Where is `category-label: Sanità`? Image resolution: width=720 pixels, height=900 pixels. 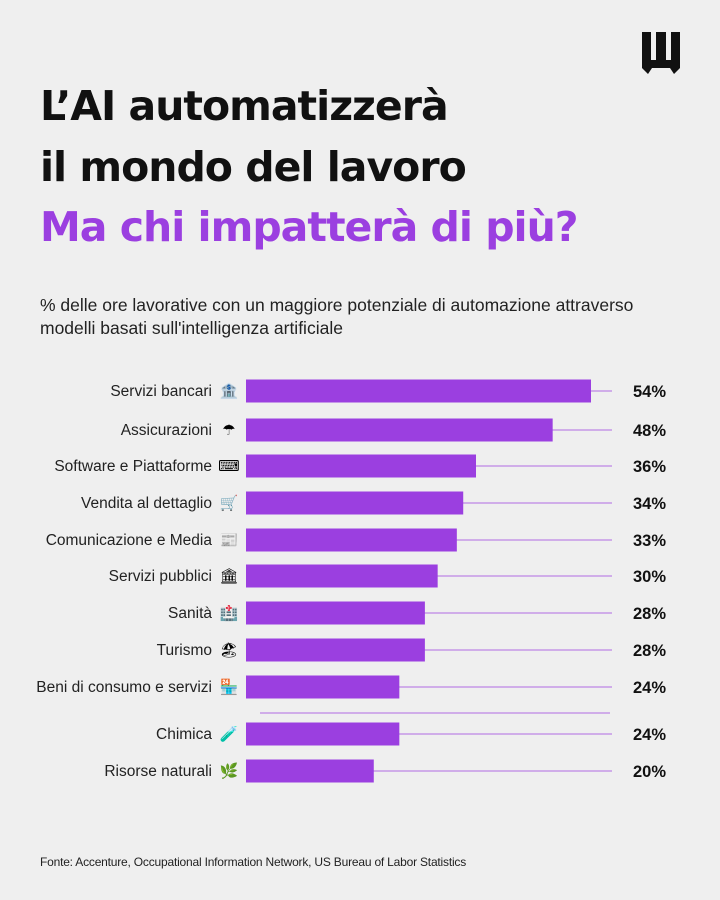
category-label: Sanità is located at coordinates (190, 613).